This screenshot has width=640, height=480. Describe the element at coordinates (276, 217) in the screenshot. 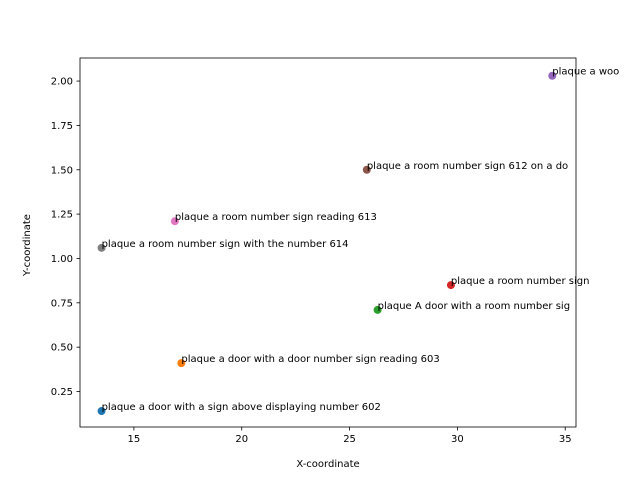

I see `data-point-label: plaque a room number sign reading 613` at that location.